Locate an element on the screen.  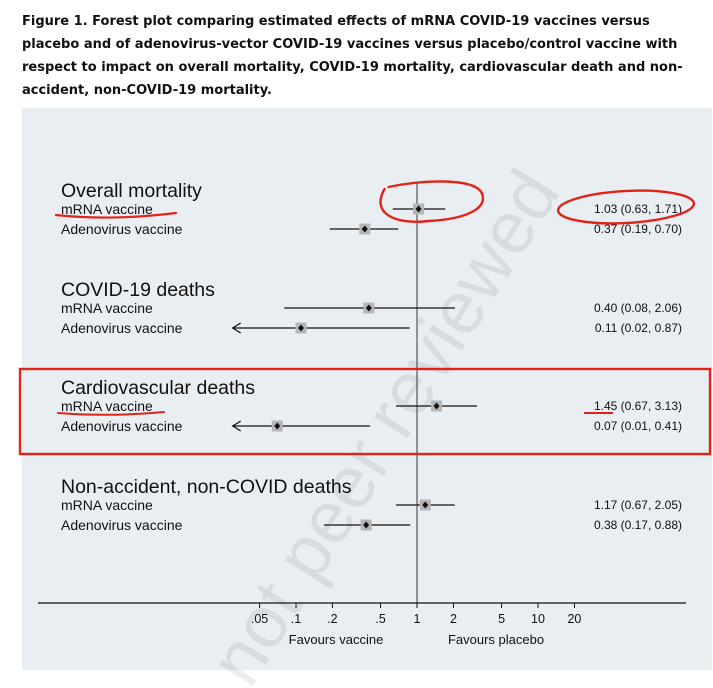
x-tick-label: 20 is located at coordinates (574, 619).